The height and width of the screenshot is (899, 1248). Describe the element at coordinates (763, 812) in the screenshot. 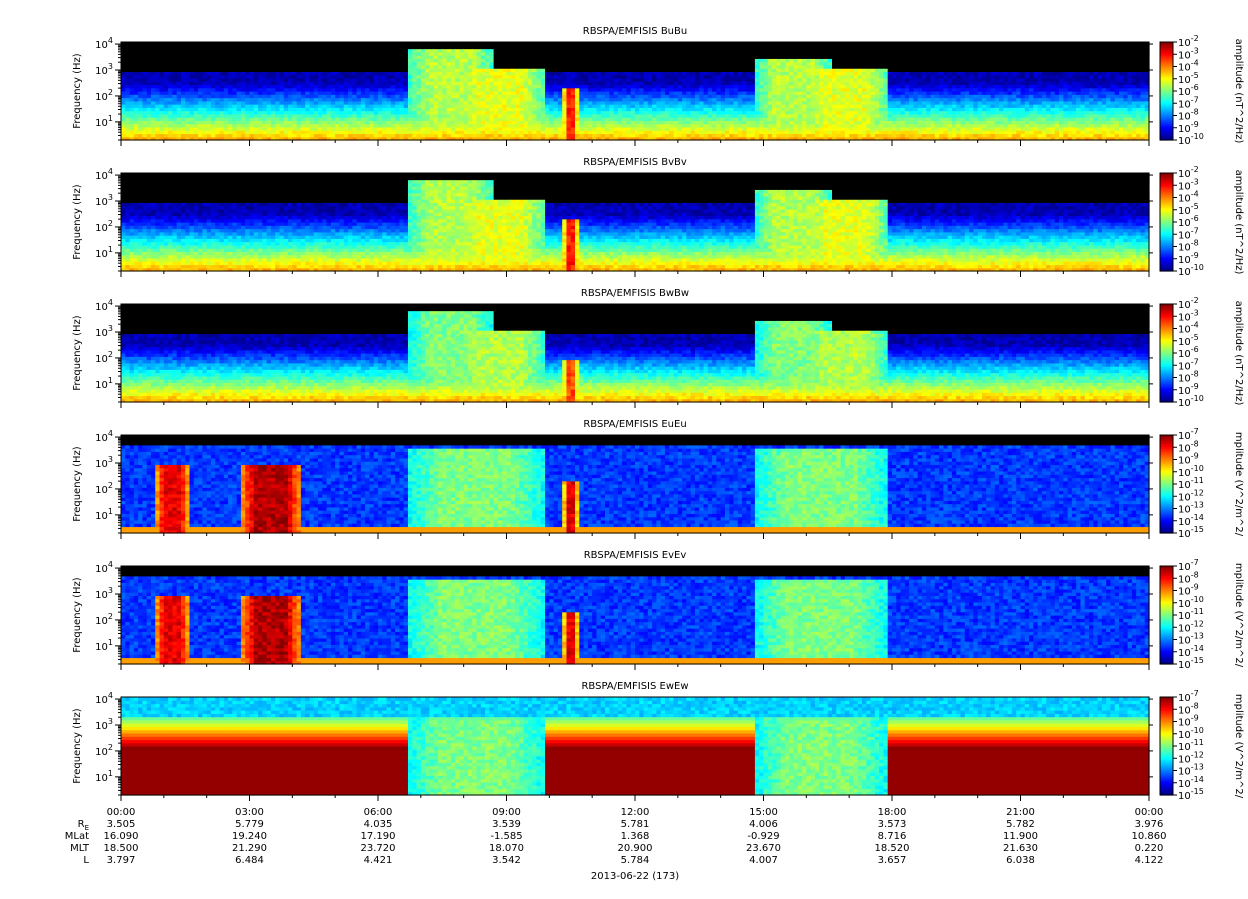

I see `x-tick-label: 15:00` at that location.